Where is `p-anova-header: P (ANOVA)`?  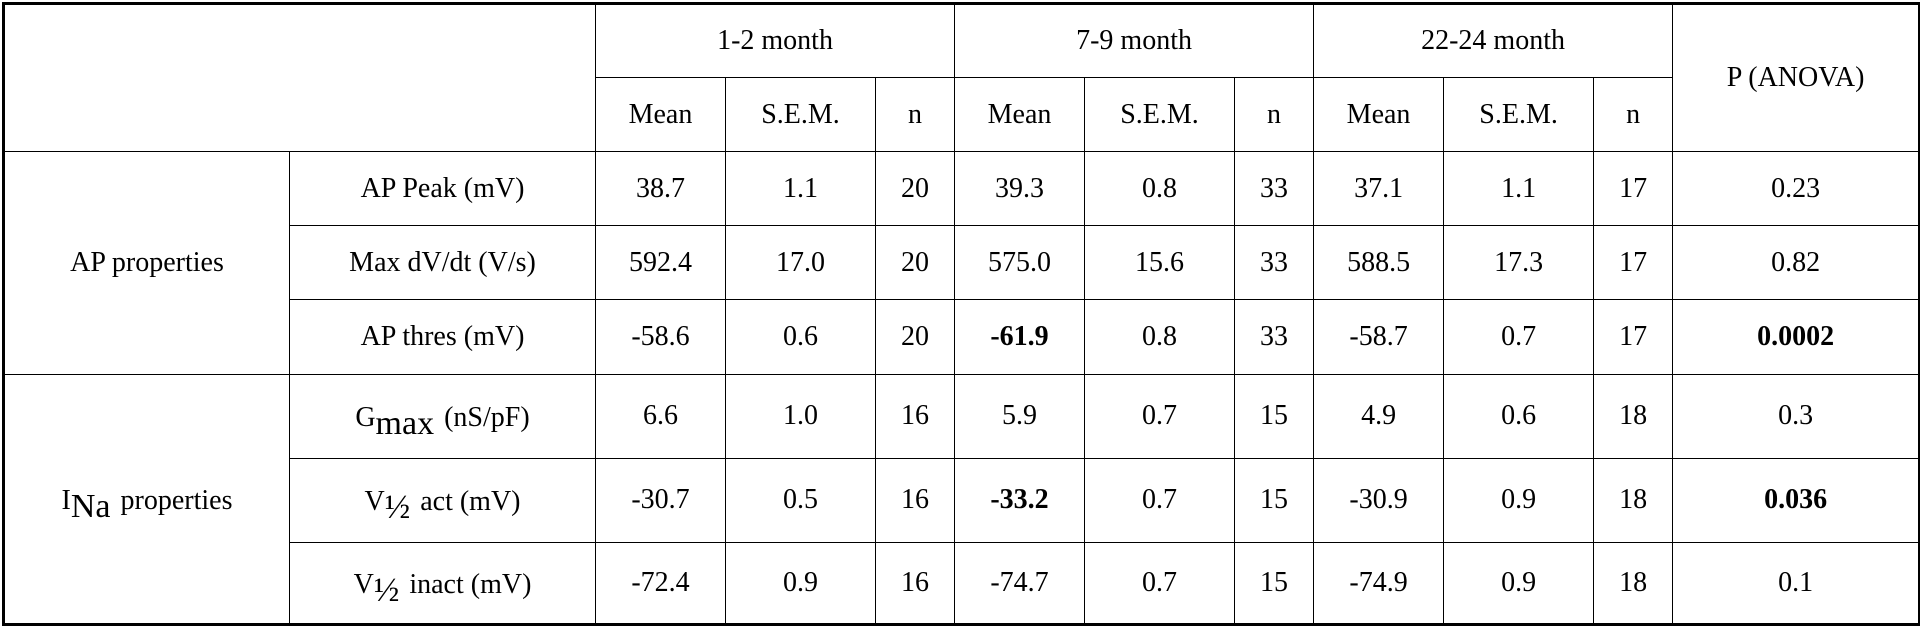 p-anova-header: P (ANOVA) is located at coordinates (1796, 77).